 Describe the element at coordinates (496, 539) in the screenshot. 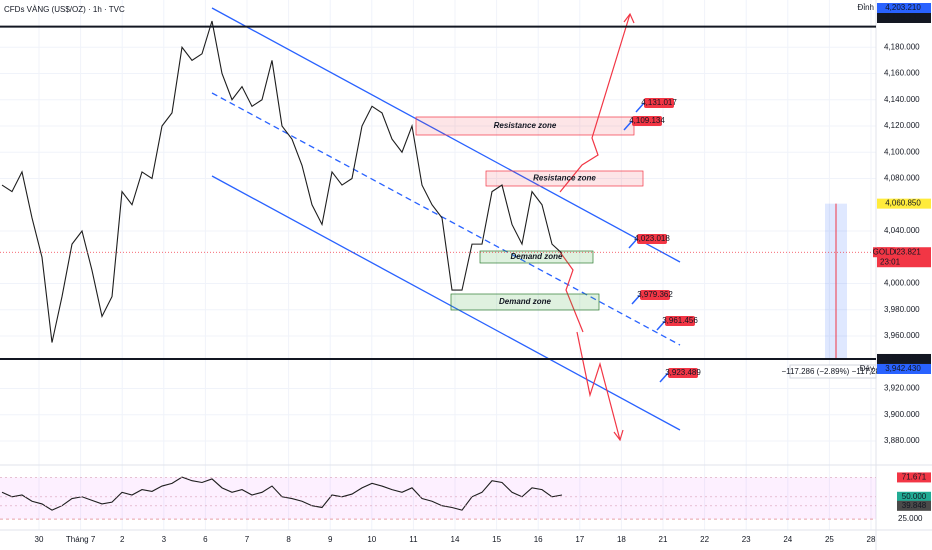

I see `x-tick-label: 15` at that location.